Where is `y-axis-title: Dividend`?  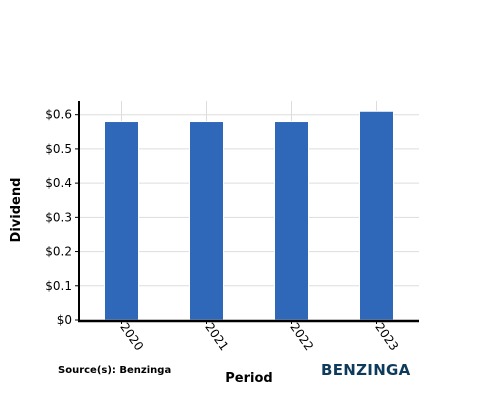 y-axis-title: Dividend is located at coordinates (16, 210).